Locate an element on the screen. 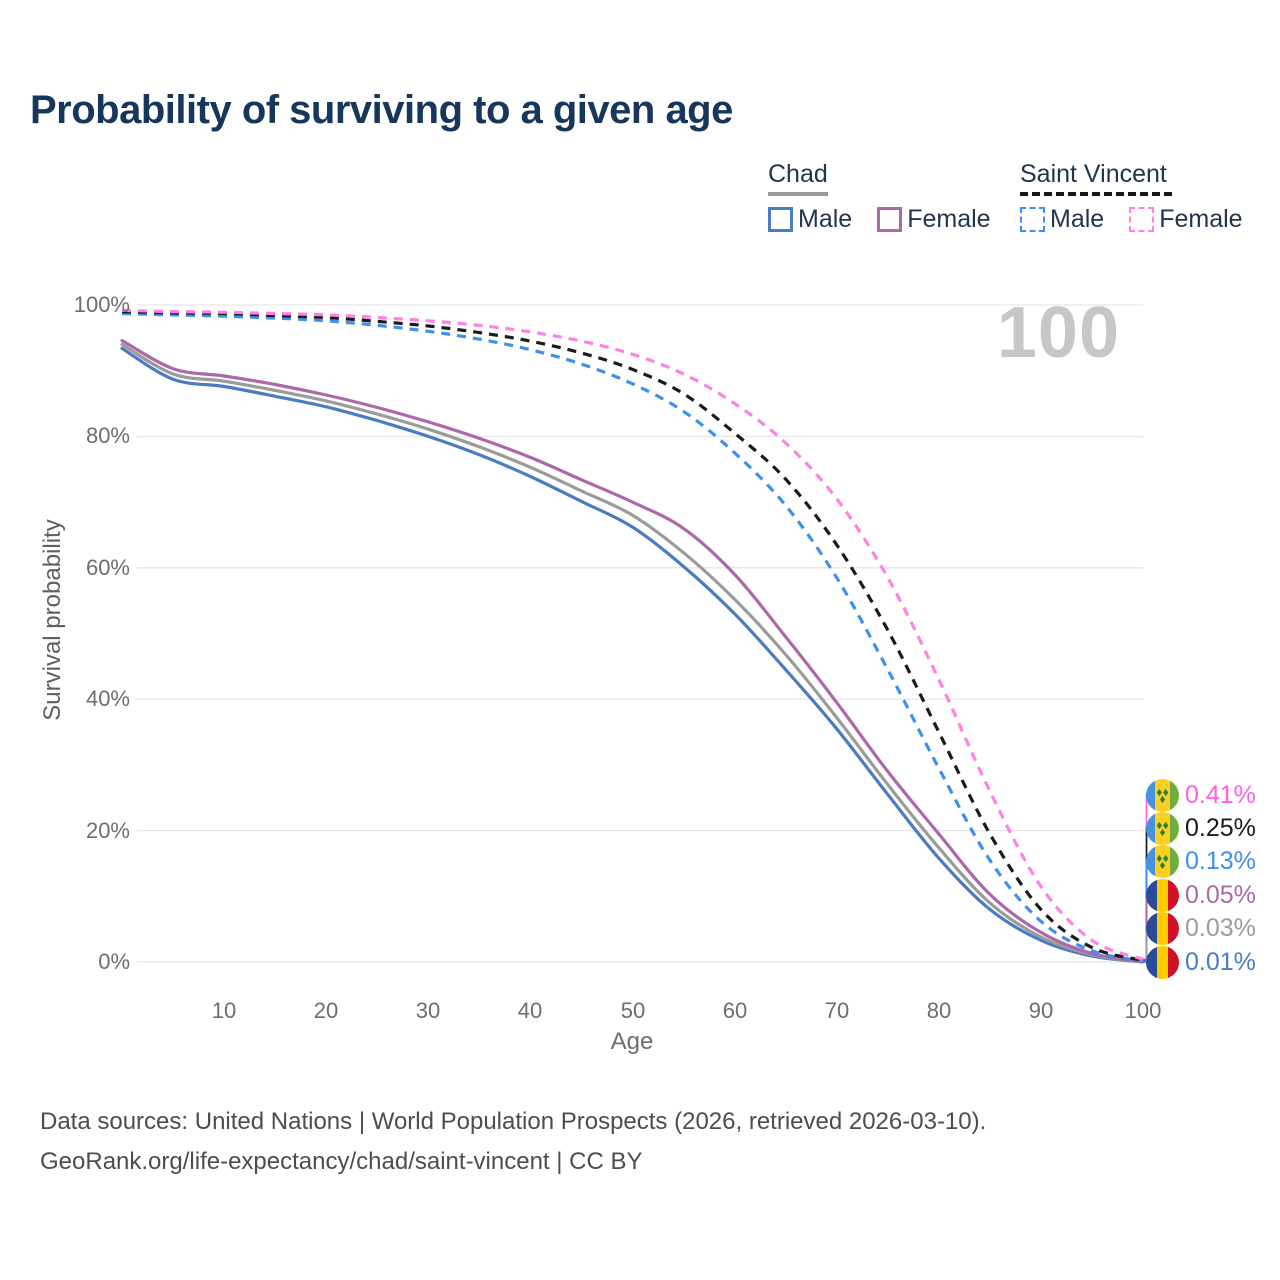 This screenshot has height=1280, width=1280. legend-saint-vincent-line-key is located at coordinates (1096, 194).